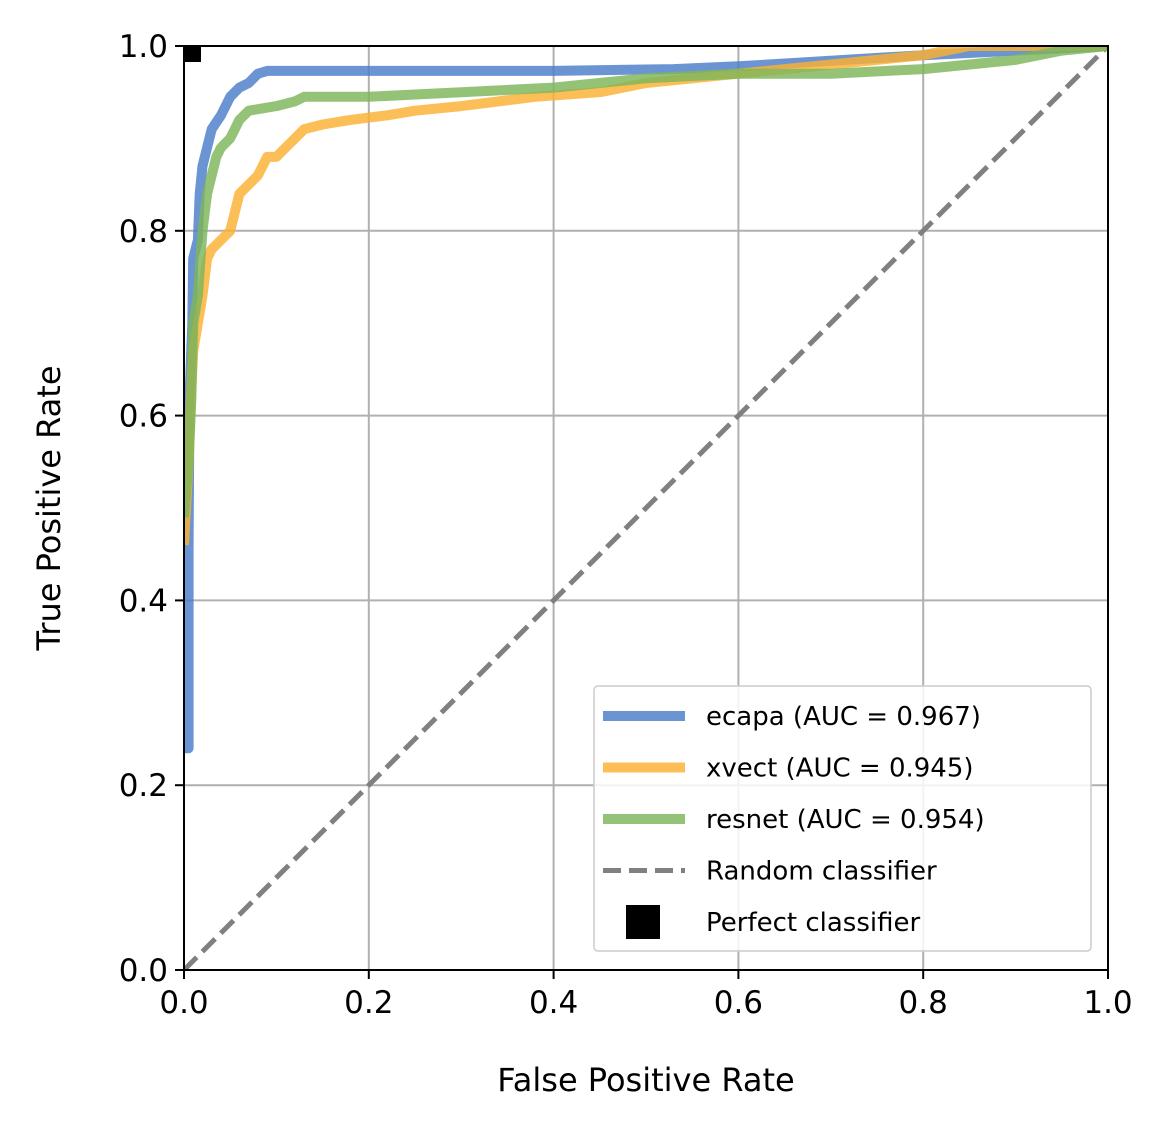 The height and width of the screenshot is (1130, 1171). Describe the element at coordinates (143, 786) in the screenshot. I see `y-tick-label: 0.2` at that location.